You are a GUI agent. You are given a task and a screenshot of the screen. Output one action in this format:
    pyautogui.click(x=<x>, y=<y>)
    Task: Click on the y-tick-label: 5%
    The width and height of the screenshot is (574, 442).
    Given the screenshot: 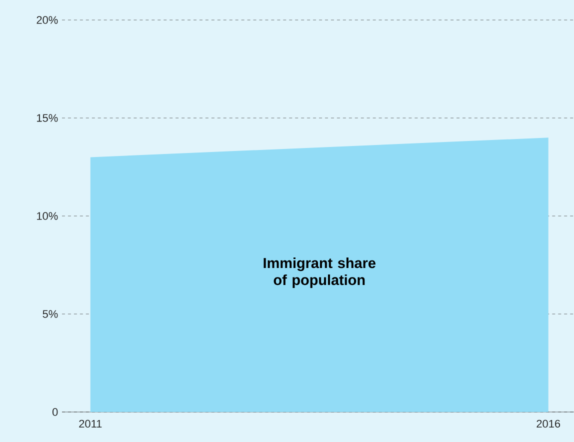 What is the action you would take?
    pyautogui.click(x=50, y=314)
    